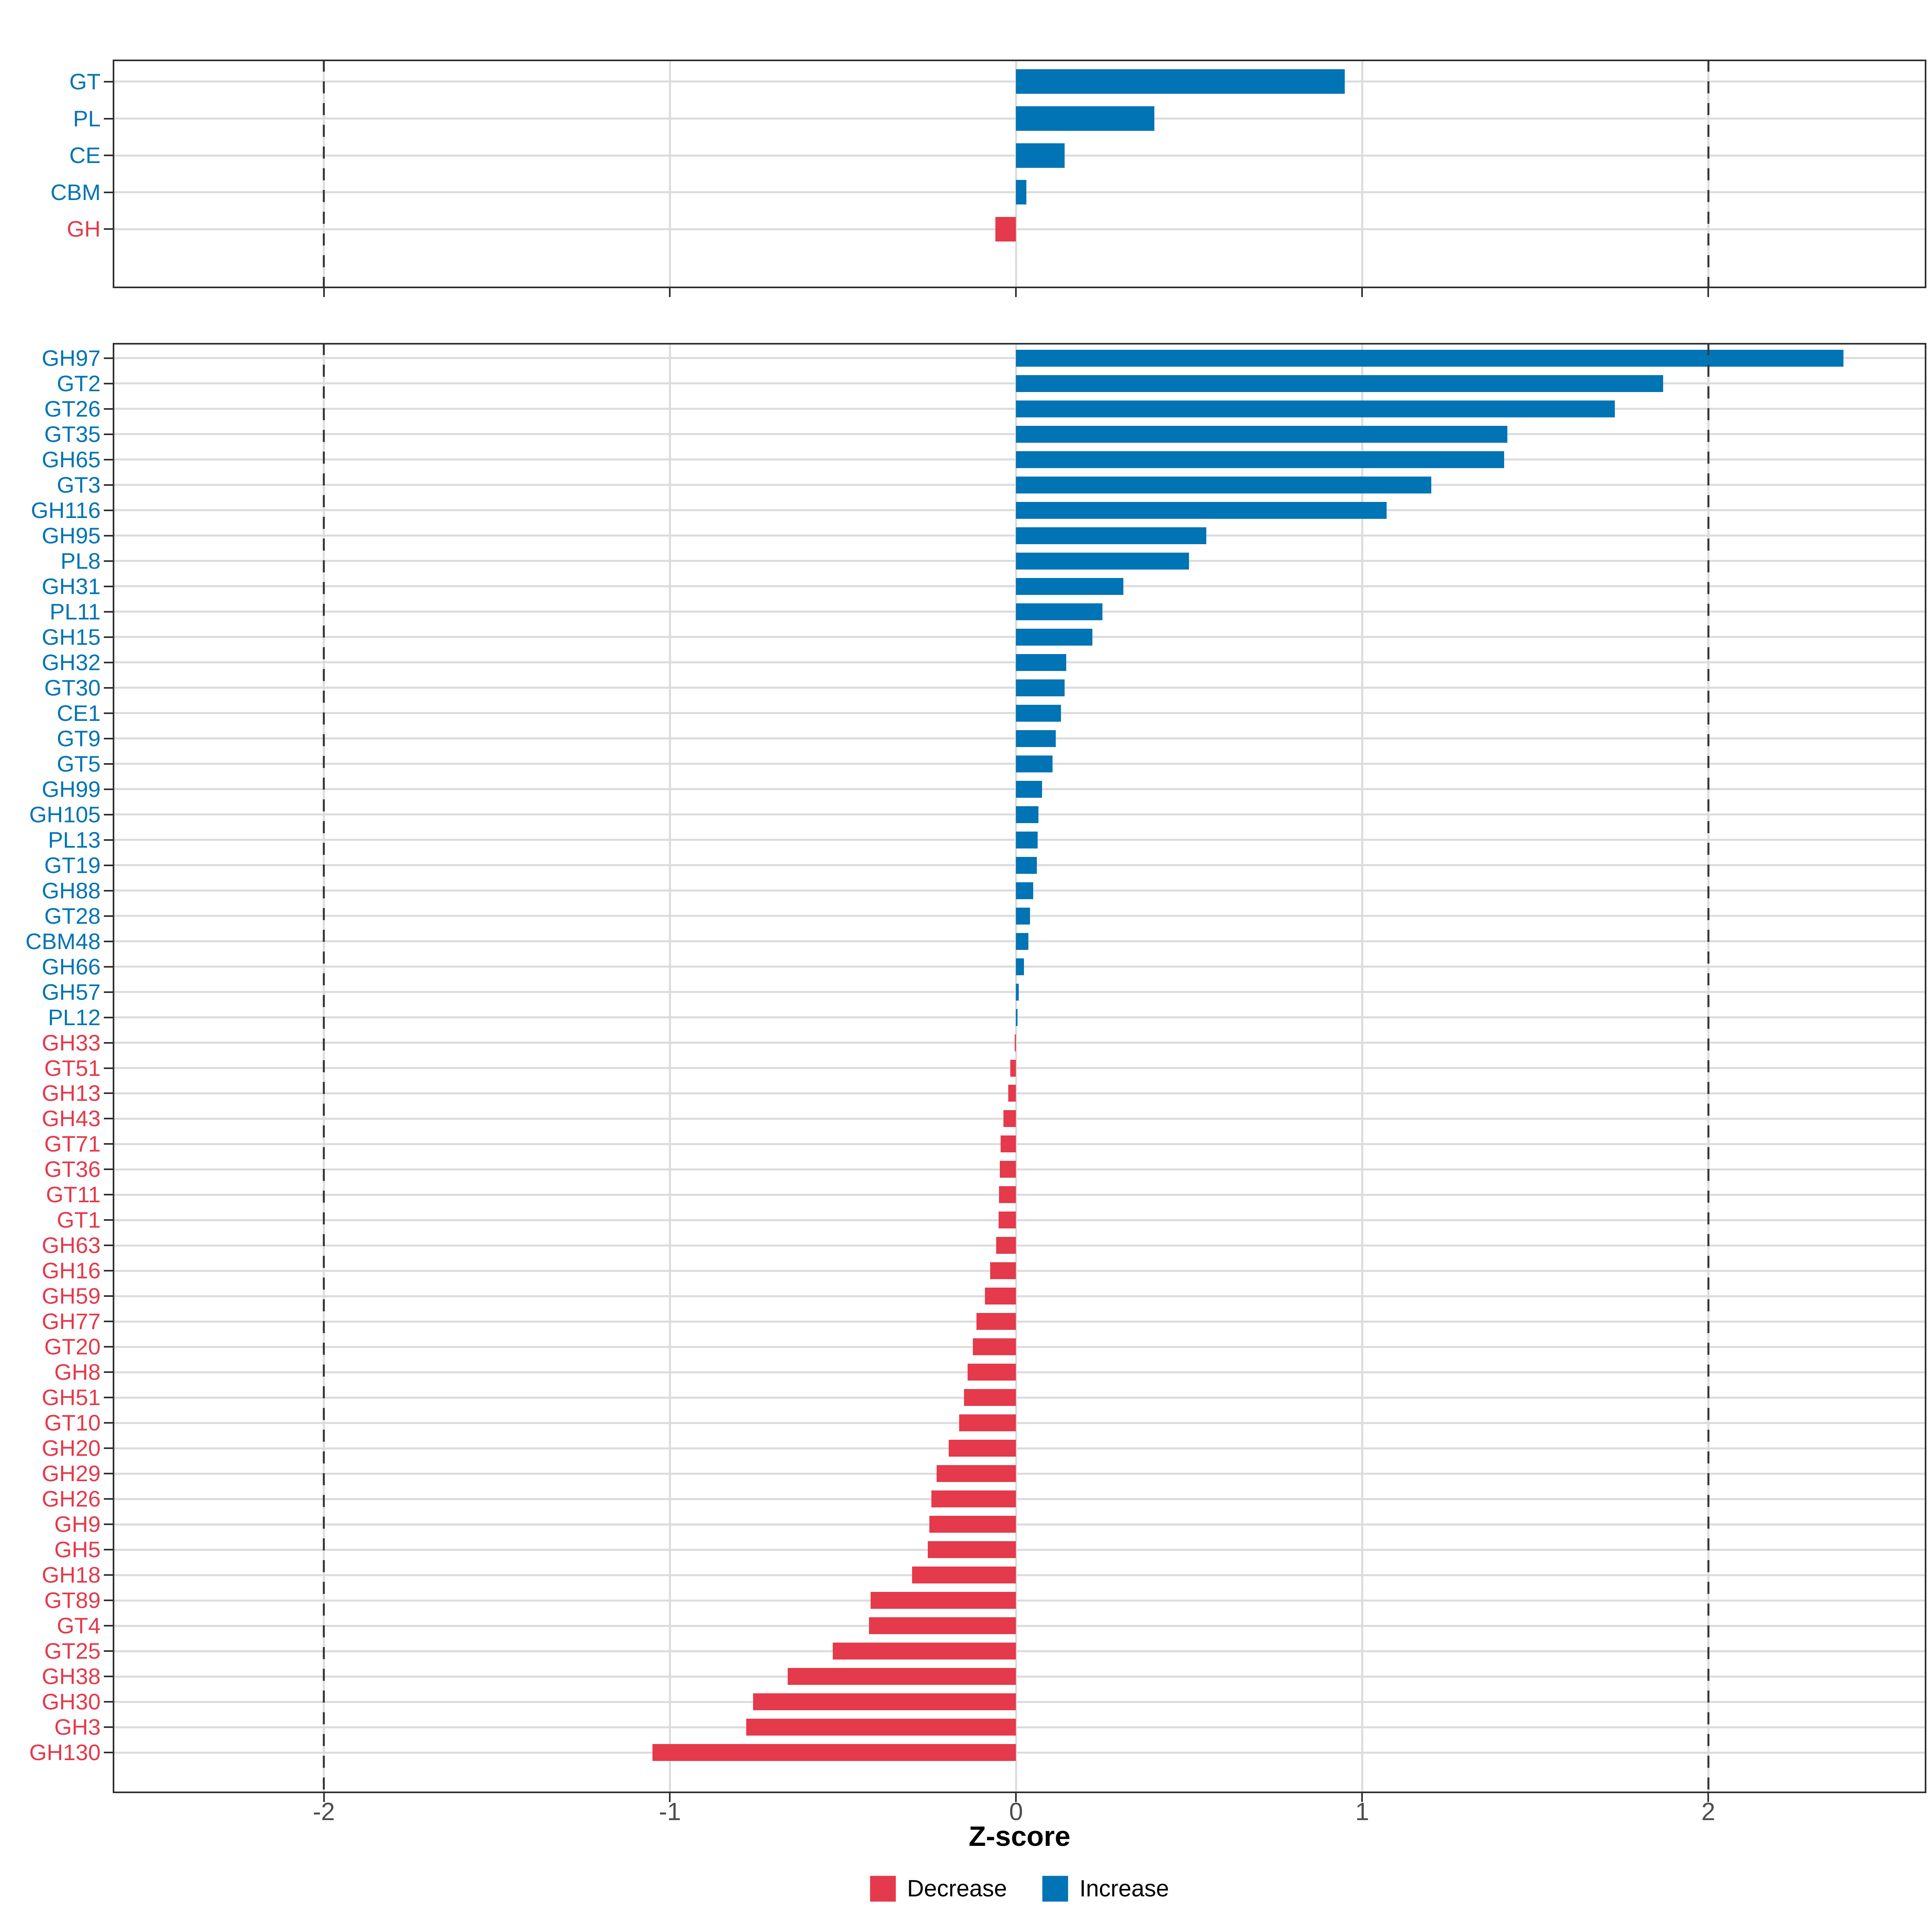 Image resolution: width=1932 pixels, height=1932 pixels. What do you see at coordinates (1069, 586) in the screenshot?
I see `bar-GH31` at bounding box center [1069, 586].